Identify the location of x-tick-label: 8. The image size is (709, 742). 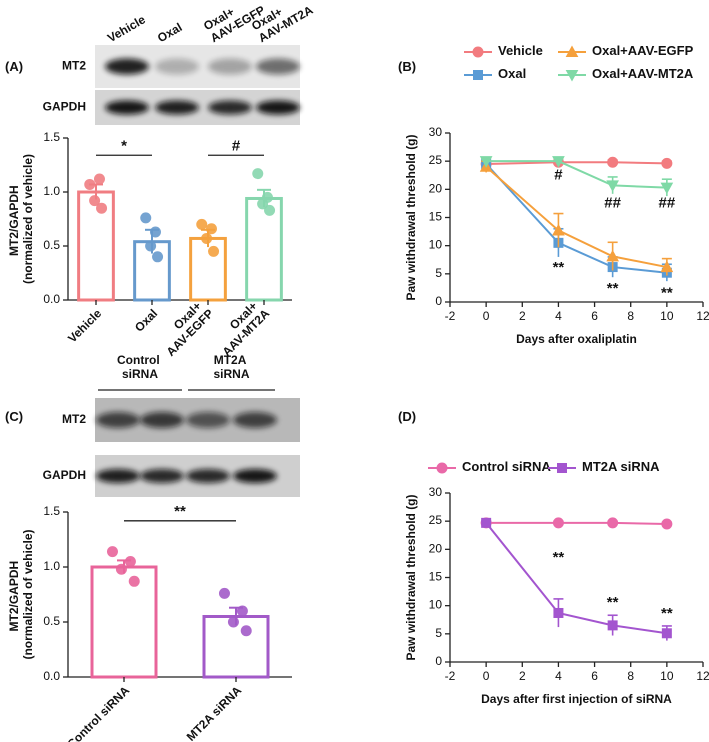
(630, 676).